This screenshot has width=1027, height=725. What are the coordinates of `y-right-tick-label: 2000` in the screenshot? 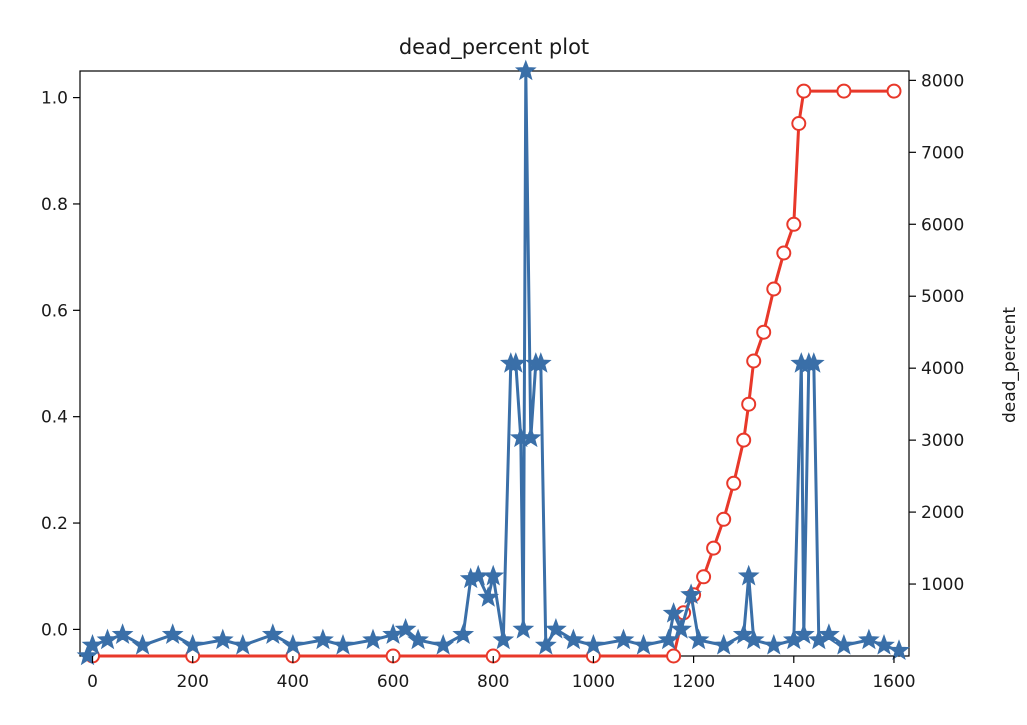 It's located at (942, 513).